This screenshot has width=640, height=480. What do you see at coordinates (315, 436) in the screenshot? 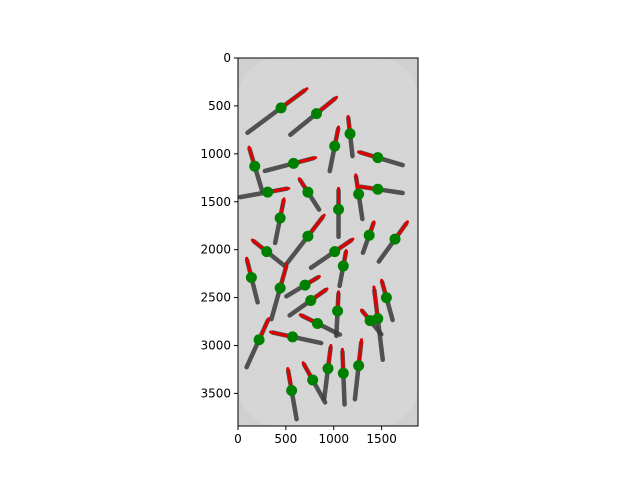
I see `x-axis: 0 500 1000 1500` at bounding box center [315, 436].